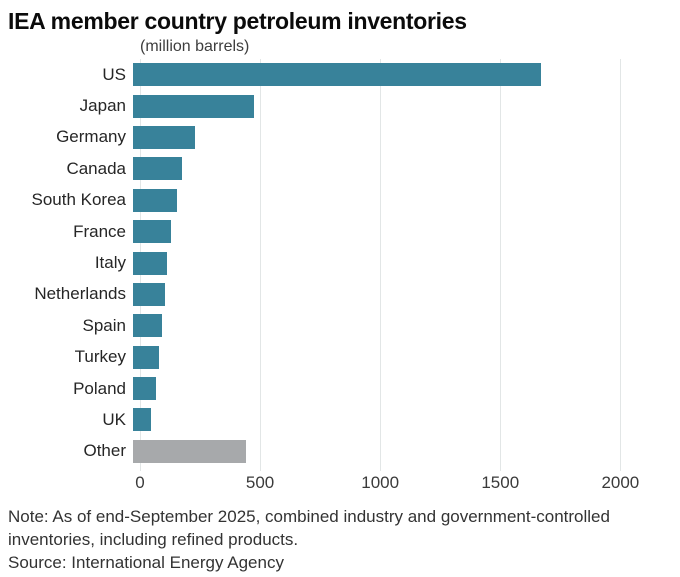 The height and width of the screenshot is (577, 680). Describe the element at coordinates (332, 168) in the screenshot. I see `bar-row: Canada` at that location.